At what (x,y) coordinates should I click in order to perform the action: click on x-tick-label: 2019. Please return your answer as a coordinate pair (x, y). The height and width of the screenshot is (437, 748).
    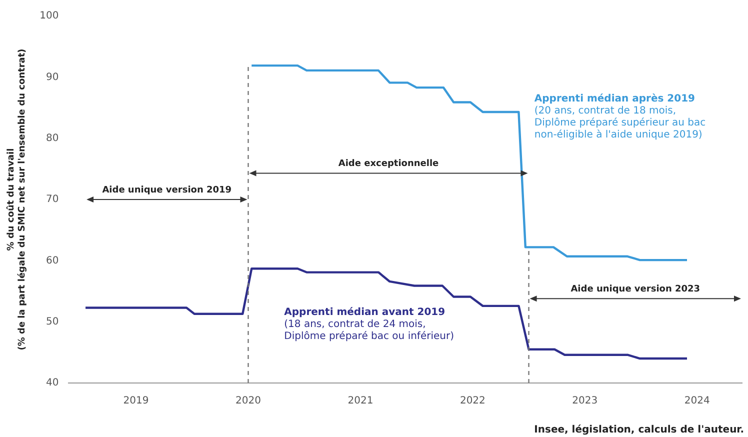
    Looking at the image, I should click on (136, 401).